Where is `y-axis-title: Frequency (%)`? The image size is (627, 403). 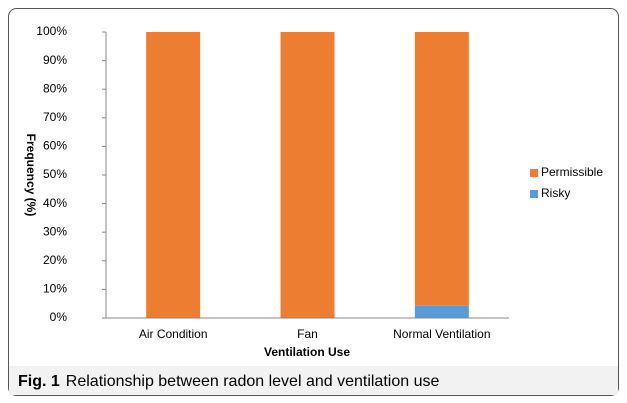
y-axis-title: Frequency (%) is located at coordinates (31, 175).